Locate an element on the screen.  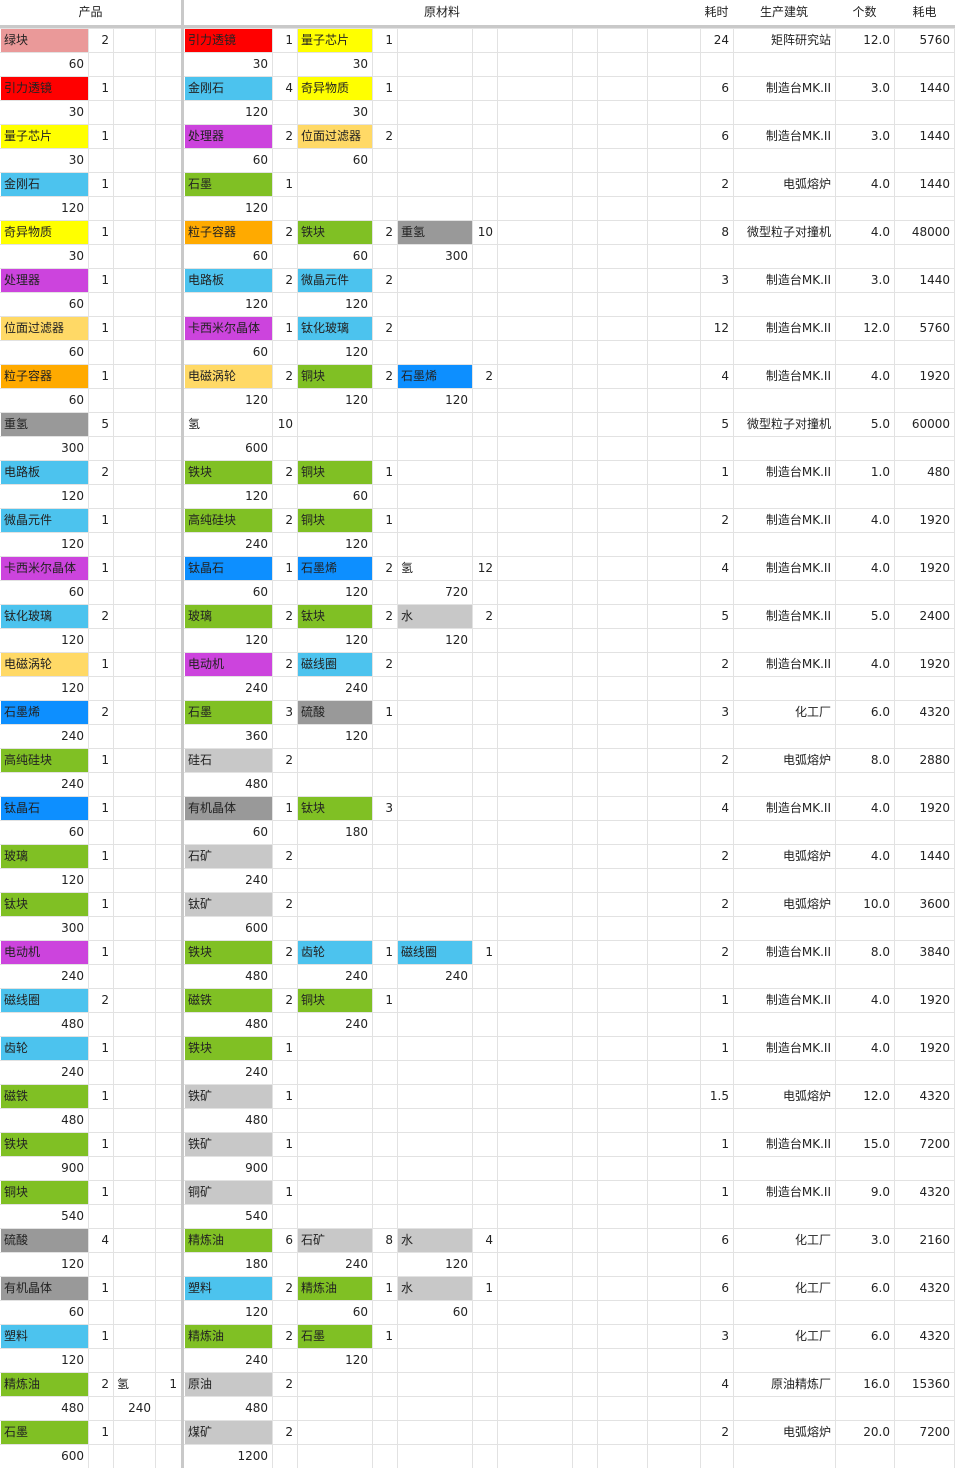
material-name: 铜矿 is located at coordinates (228, 1192).